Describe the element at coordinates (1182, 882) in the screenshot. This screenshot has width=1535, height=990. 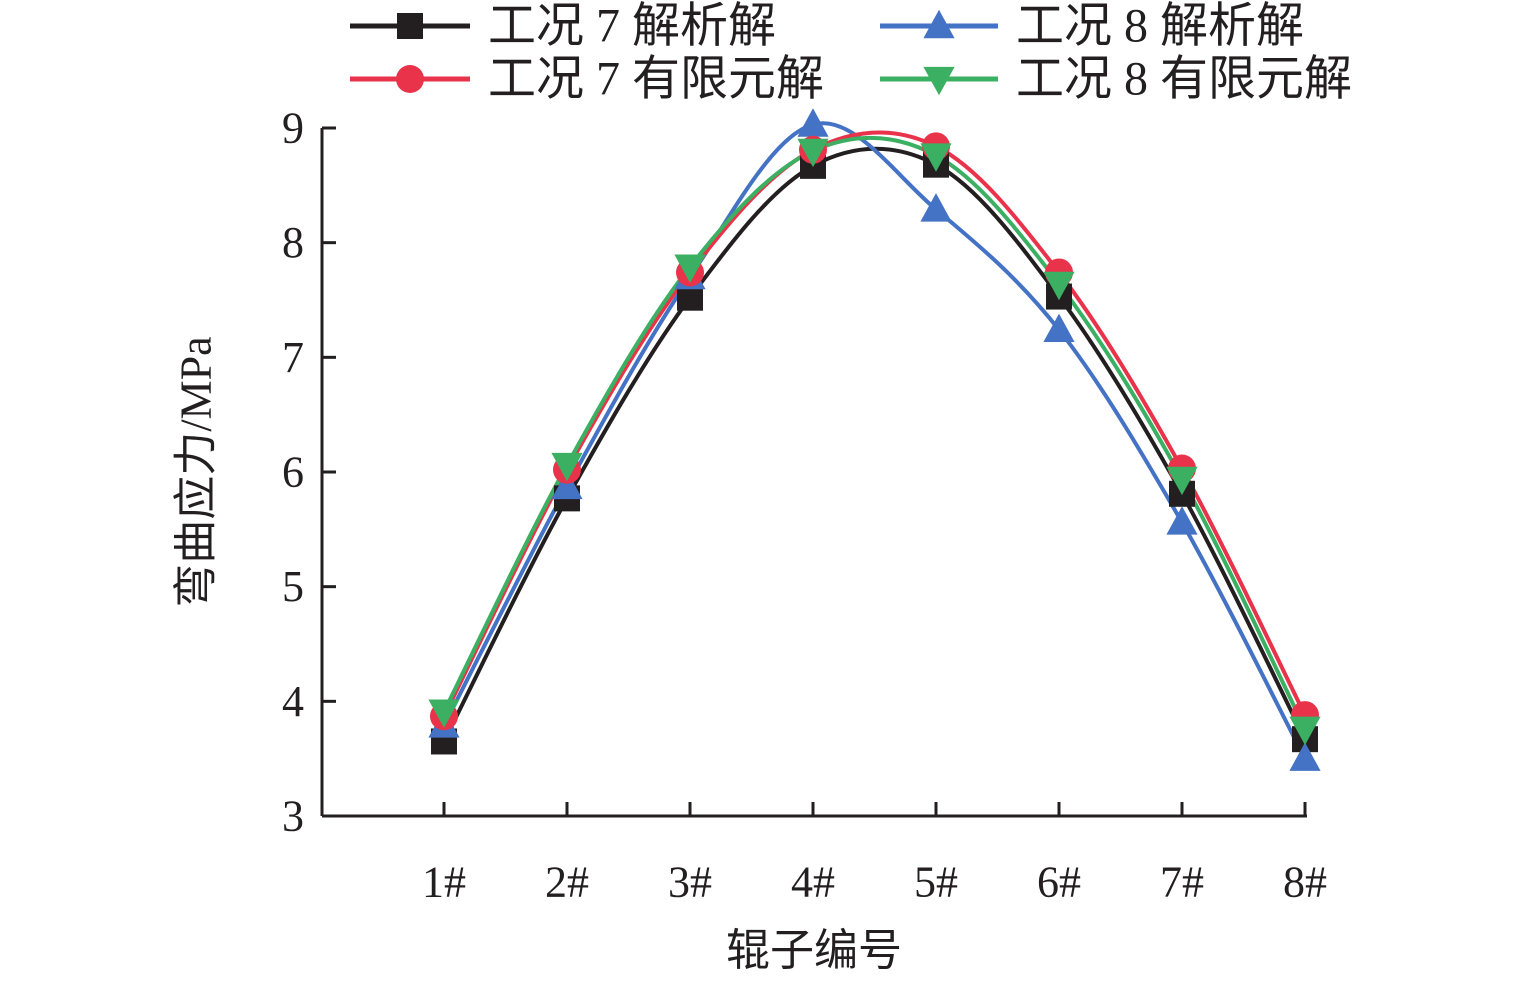
I see `x-tick-label: 7#` at that location.